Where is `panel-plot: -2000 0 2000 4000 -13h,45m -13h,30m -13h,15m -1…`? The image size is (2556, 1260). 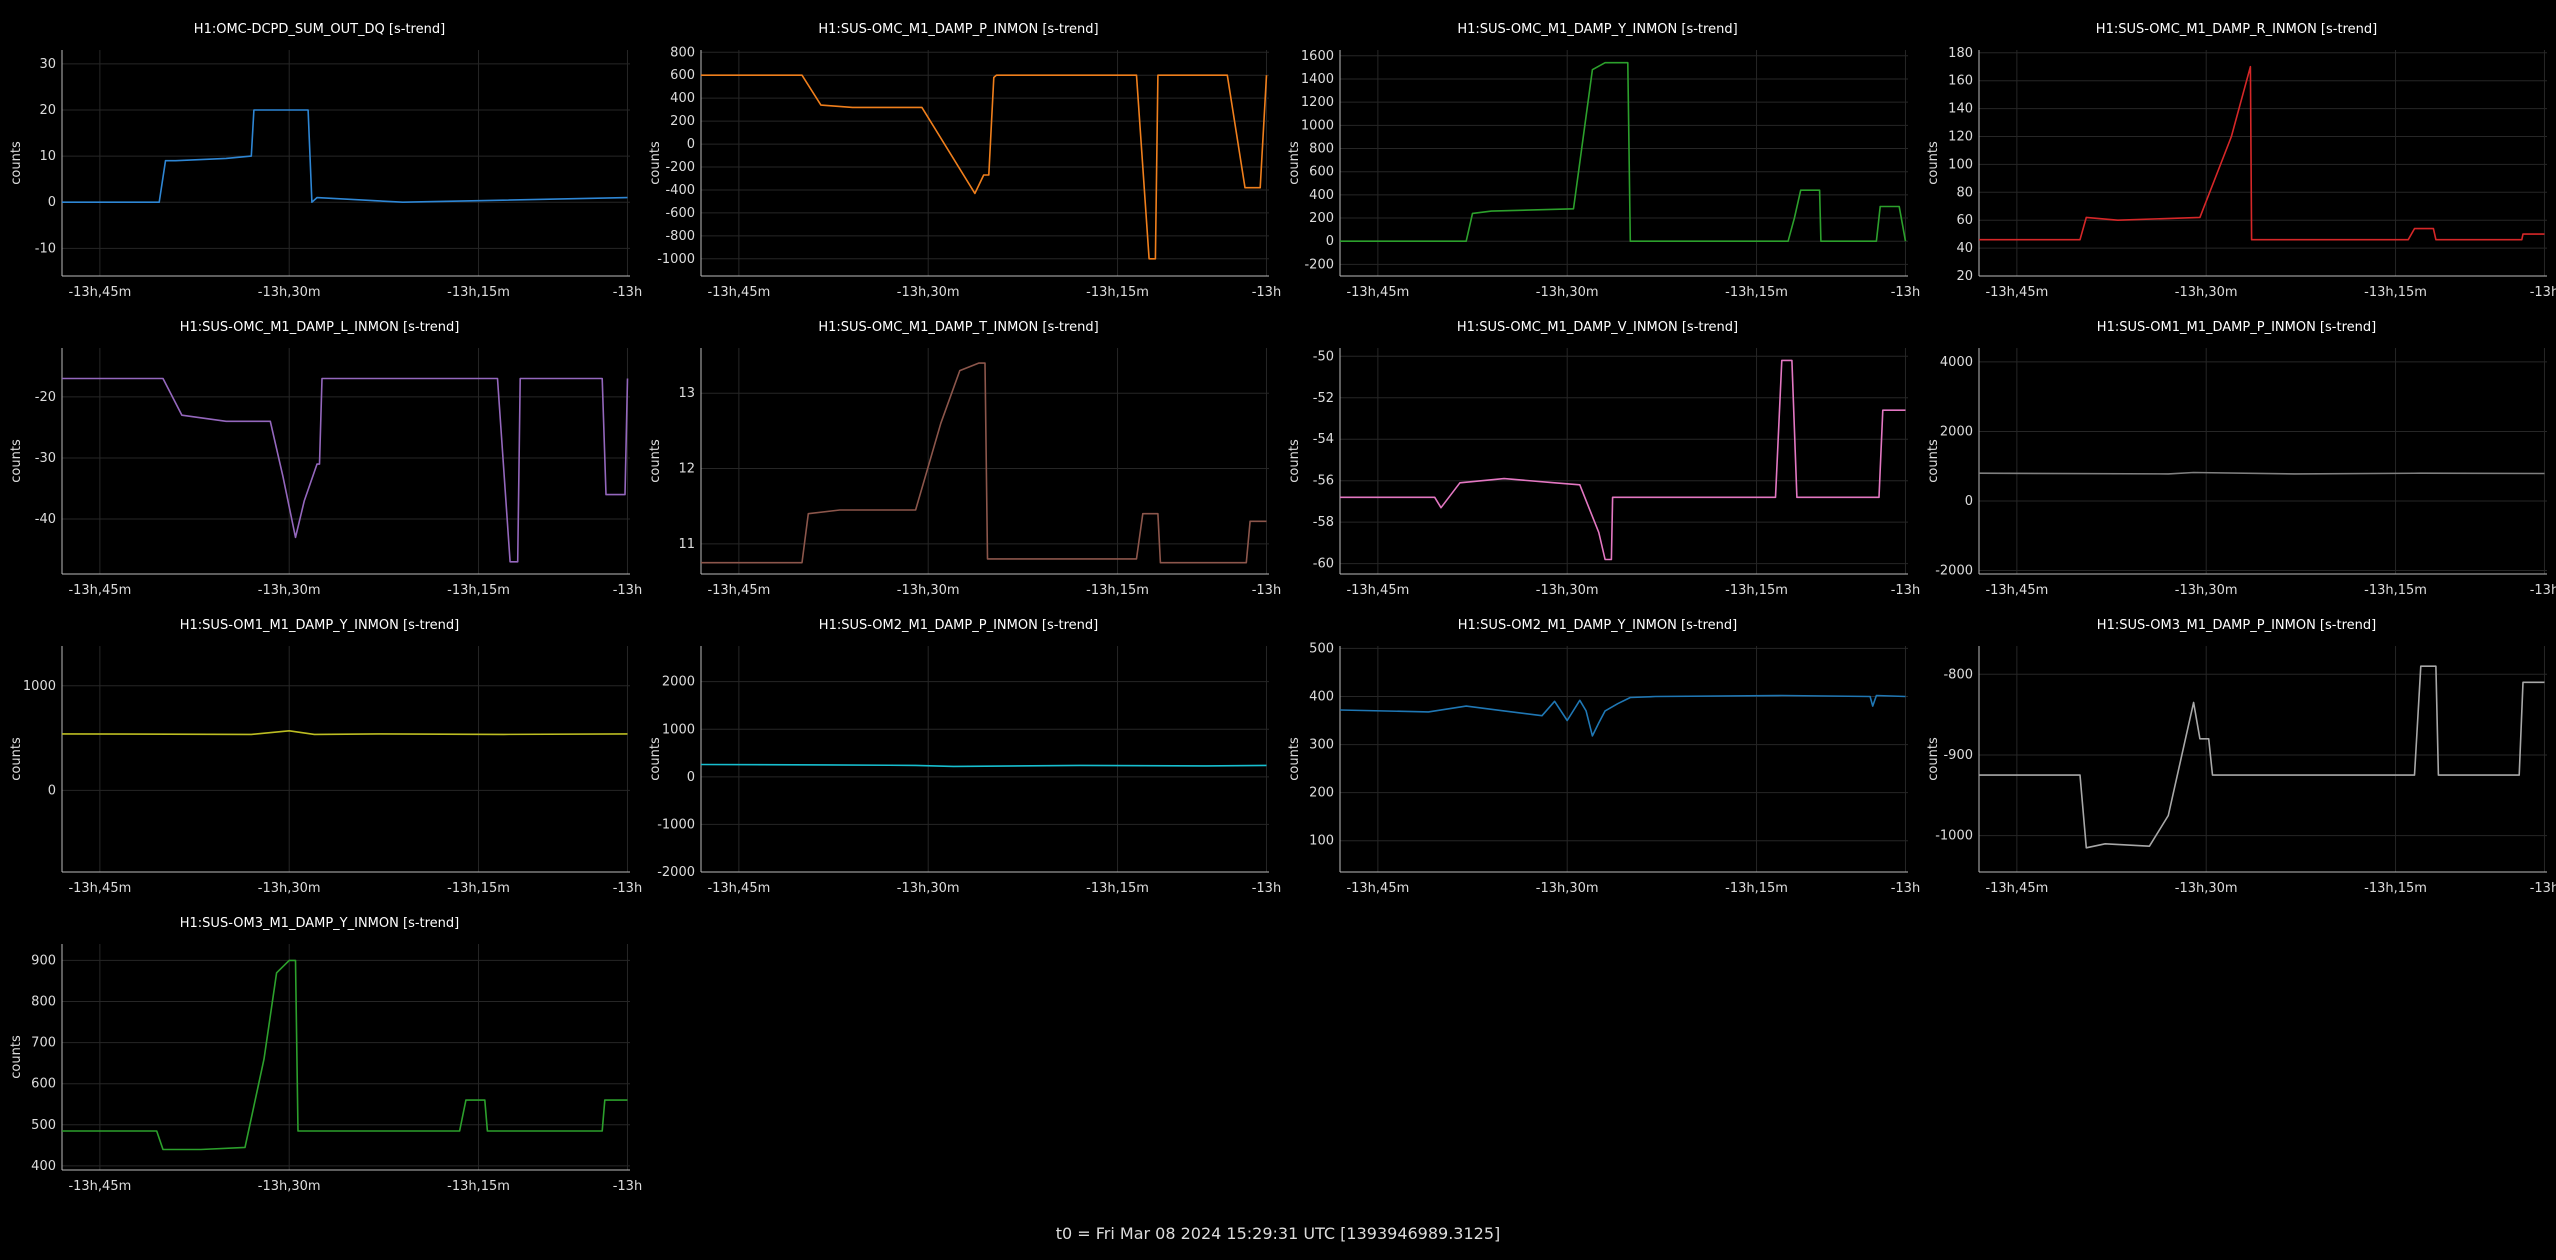
panel-plot: -2000 0 2000 4000 -13h,45m -13h,30m -13h,15m -1… is located at coordinates (2241, 473).